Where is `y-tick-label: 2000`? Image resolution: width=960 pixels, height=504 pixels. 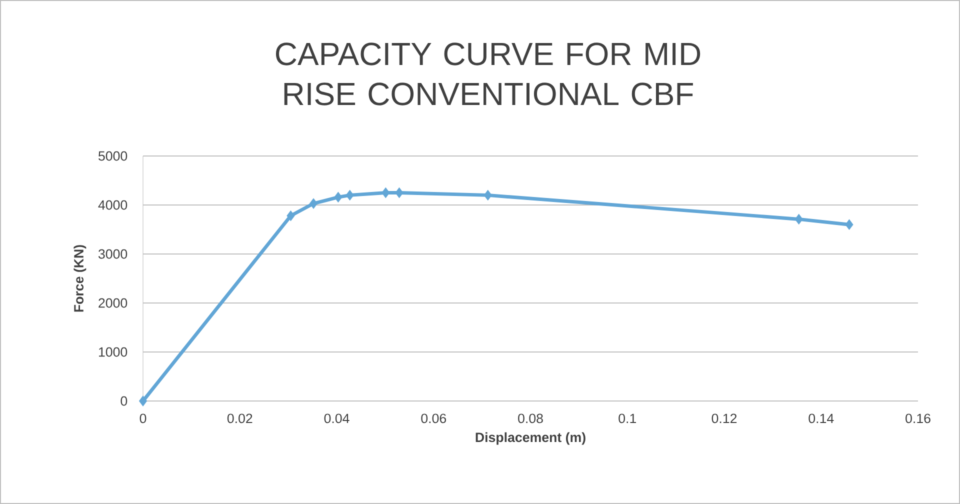
y-tick-label: 2000 is located at coordinates (113, 303).